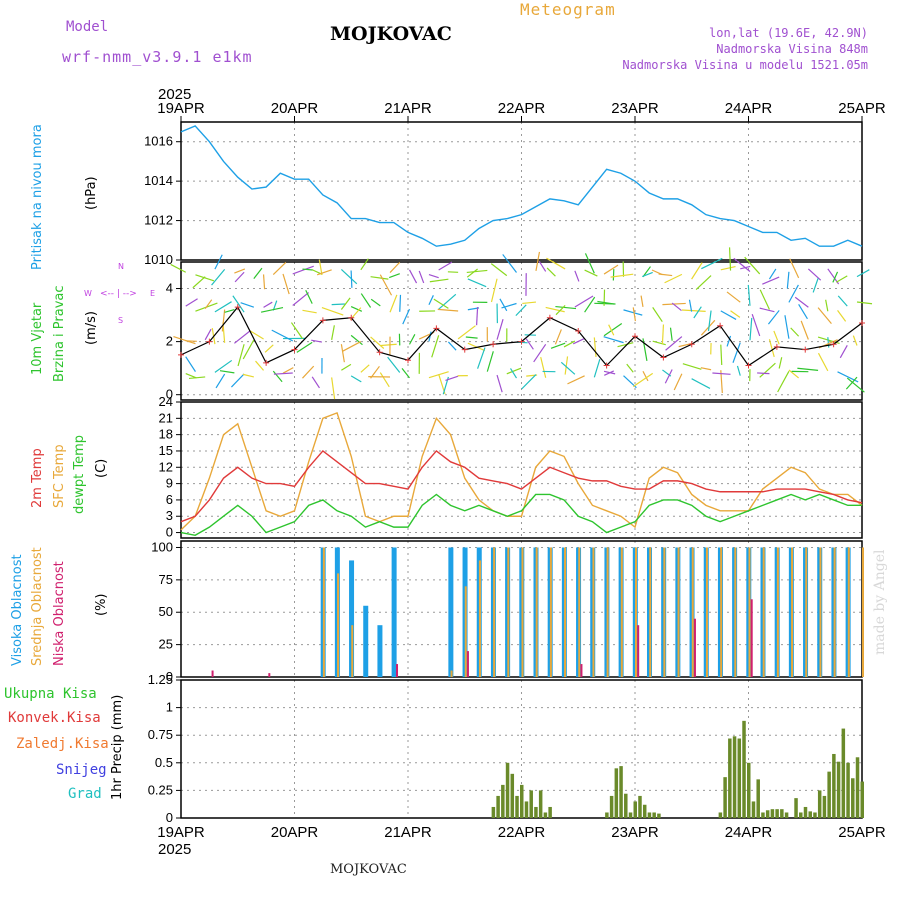 The image size is (900, 900). What do you see at coordinates (118, 294) in the screenshot?
I see `compass-cross-icon: <-- | -->` at bounding box center [118, 294].